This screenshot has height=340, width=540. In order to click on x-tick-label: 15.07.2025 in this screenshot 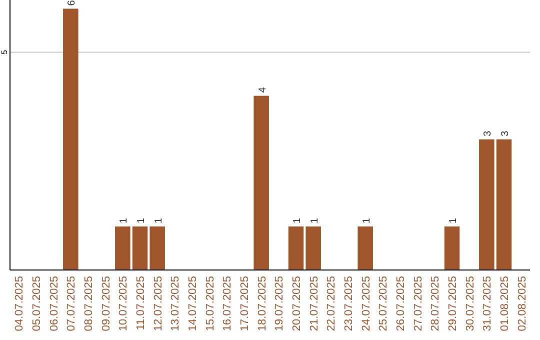, I will do `click(210, 304)`.